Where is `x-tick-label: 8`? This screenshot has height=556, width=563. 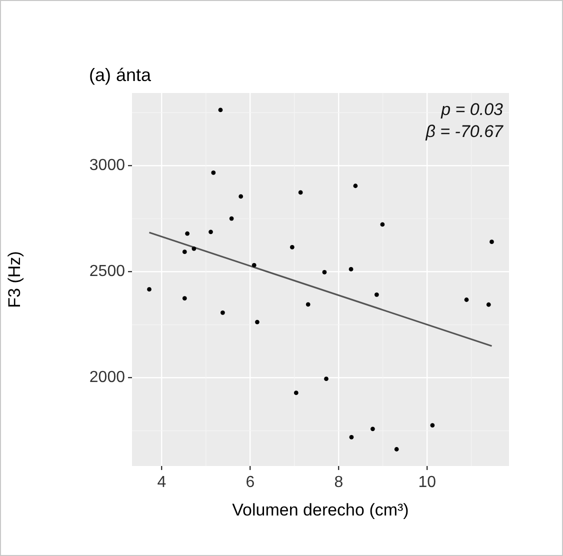 x-tick-label: 8 is located at coordinates (339, 483).